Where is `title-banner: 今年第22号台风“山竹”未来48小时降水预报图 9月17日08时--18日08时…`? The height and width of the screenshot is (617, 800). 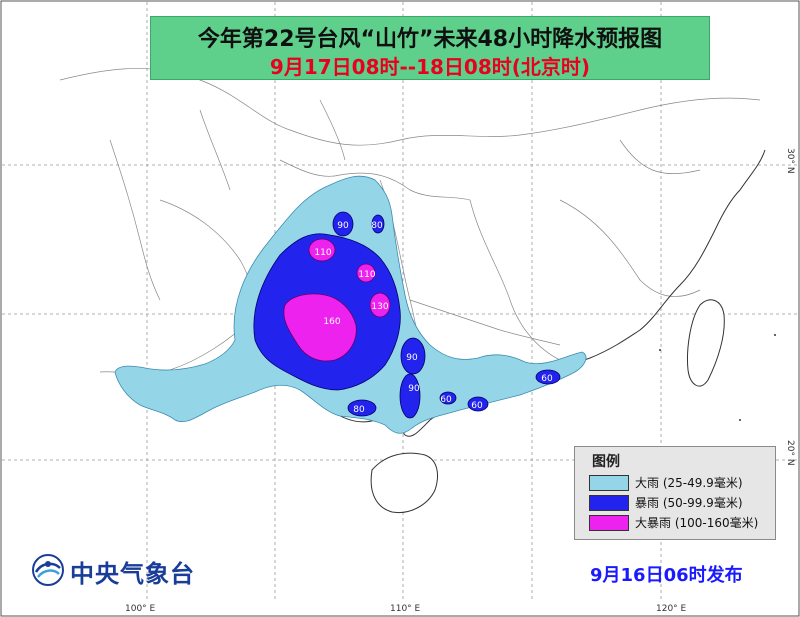
title-banner: 今年第22号台风“山竹”未来48小时降水预报图 9月17日08时--18日08时… is located at coordinates (430, 48).